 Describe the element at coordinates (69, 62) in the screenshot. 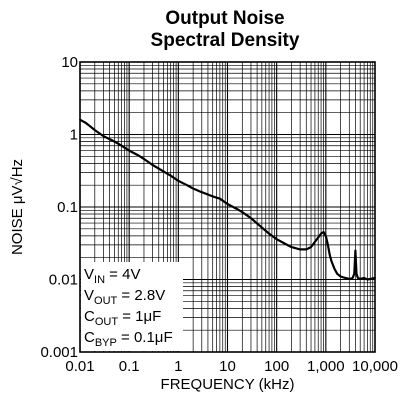

I see `y-tick-label: 10` at that location.